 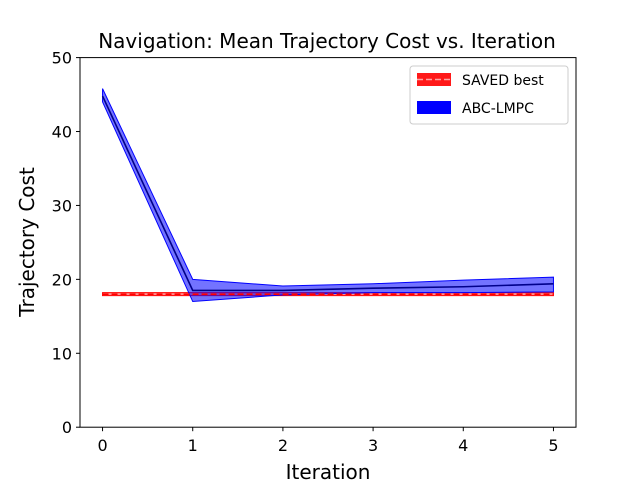 I want to click on x-tick-label: 4, so click(x=463, y=445).